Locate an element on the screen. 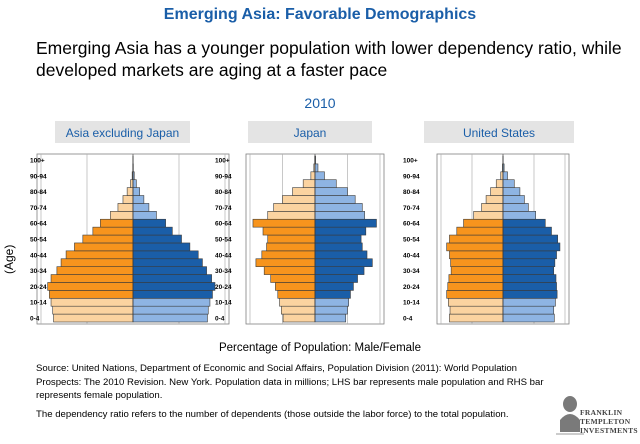 This screenshot has width=640, height=444. panel-title-us: United States is located at coordinates (499, 132).